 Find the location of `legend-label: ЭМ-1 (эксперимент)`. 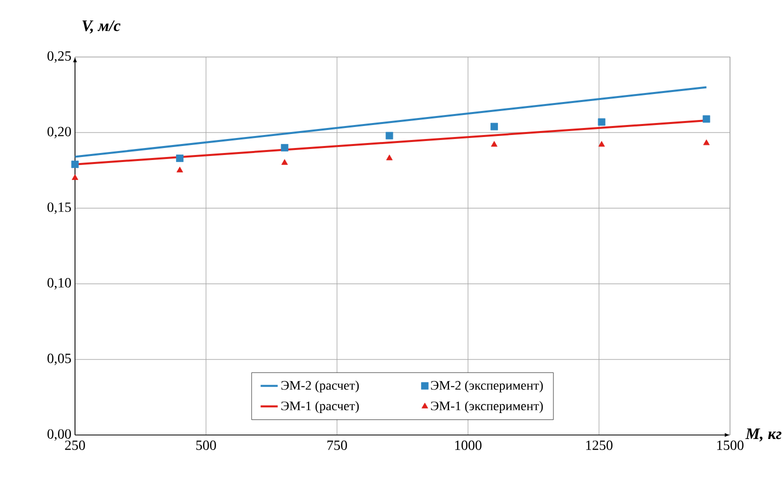

legend-label: ЭМ-1 (эксперимент) is located at coordinates (487, 407).